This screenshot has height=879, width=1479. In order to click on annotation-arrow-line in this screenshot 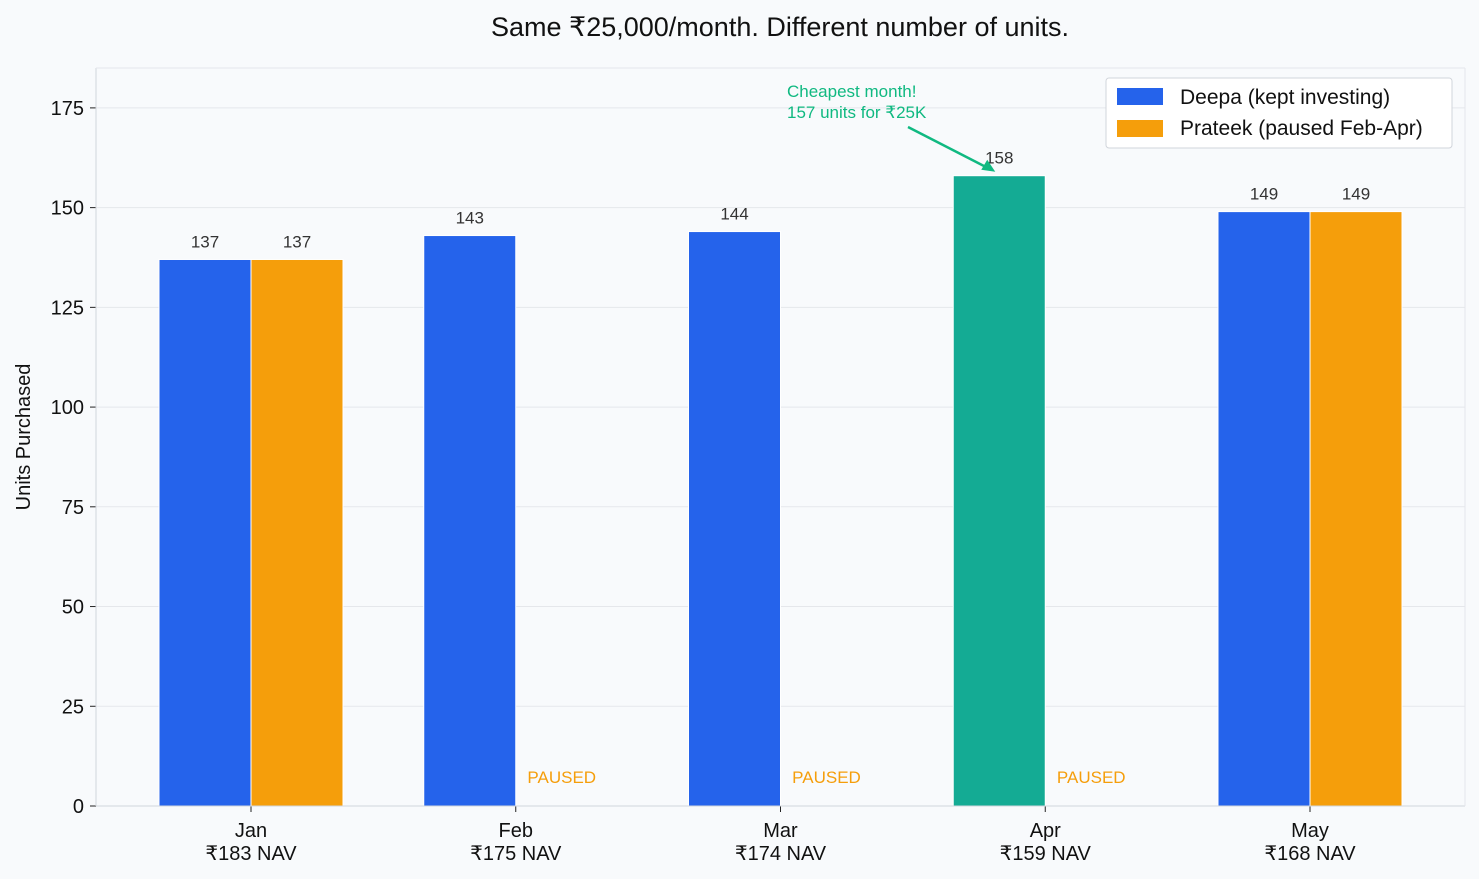, I will do `click(949, 148)`.